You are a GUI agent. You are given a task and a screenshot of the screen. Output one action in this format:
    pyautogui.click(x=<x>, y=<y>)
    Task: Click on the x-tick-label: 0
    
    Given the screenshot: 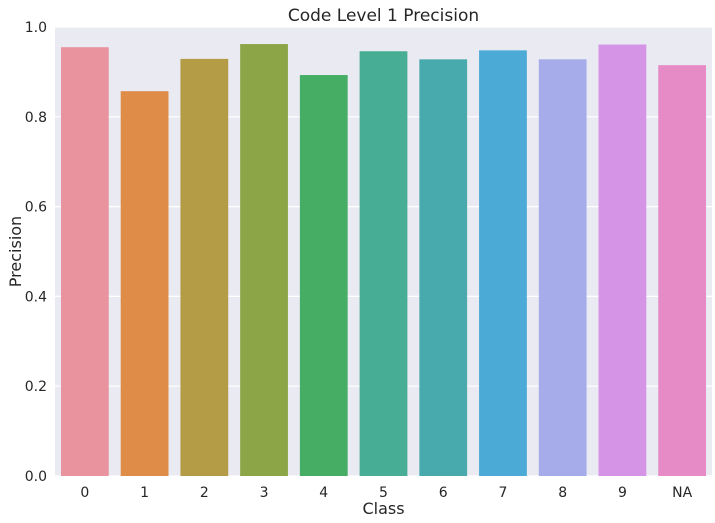 What is the action you would take?
    pyautogui.click(x=84, y=493)
    